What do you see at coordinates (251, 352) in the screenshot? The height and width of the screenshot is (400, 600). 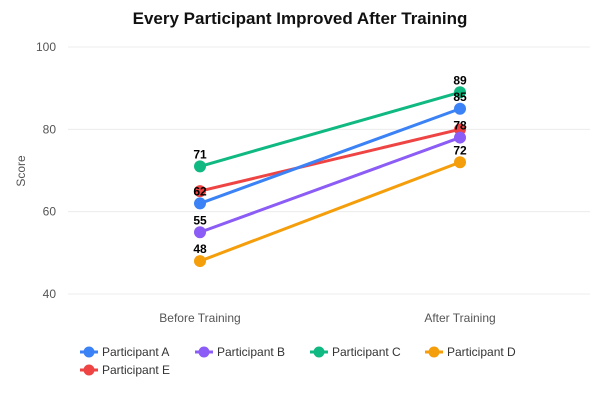 I see `legend-label: Participant B` at bounding box center [251, 352].